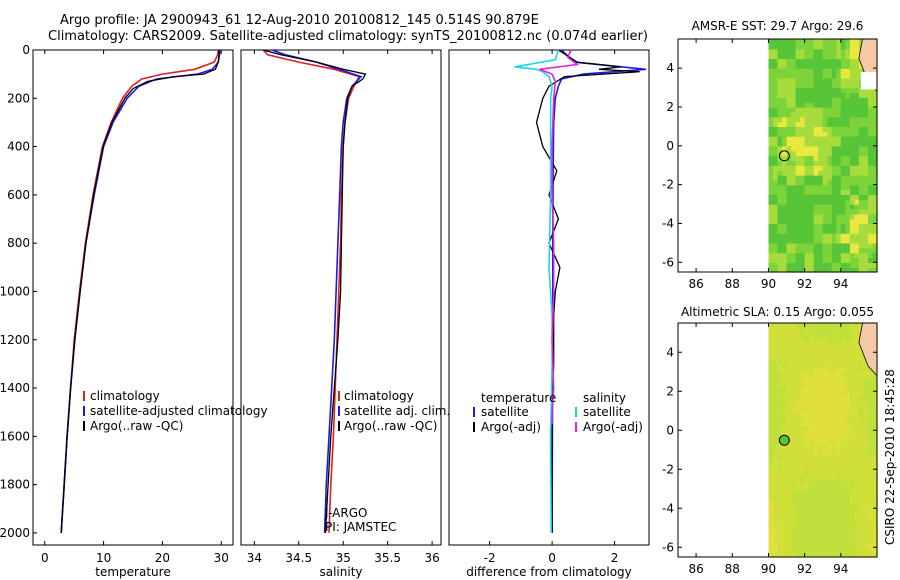  Describe the element at coordinates (15, 291) in the screenshot. I see `temperature-ytick-label: 1000` at that location.